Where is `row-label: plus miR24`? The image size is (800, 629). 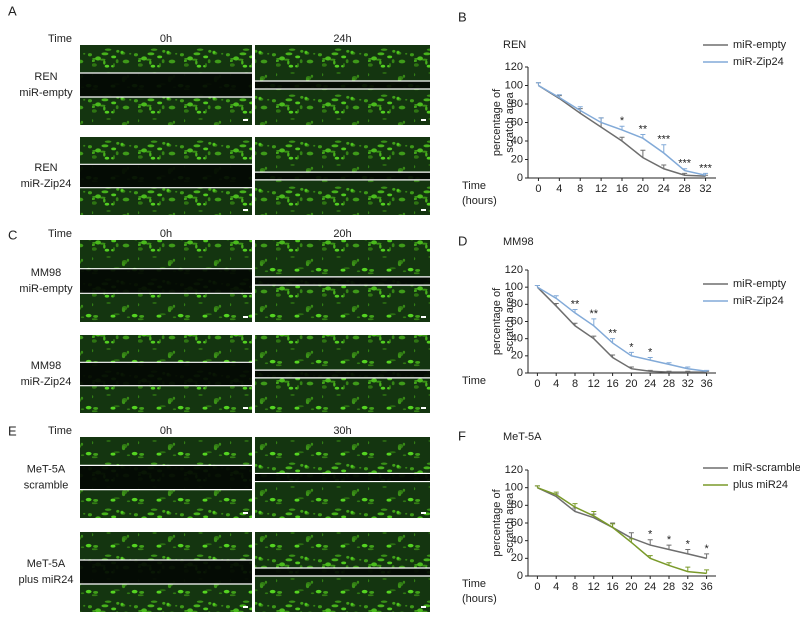 row-label: plus miR24 is located at coordinates (45, 580).